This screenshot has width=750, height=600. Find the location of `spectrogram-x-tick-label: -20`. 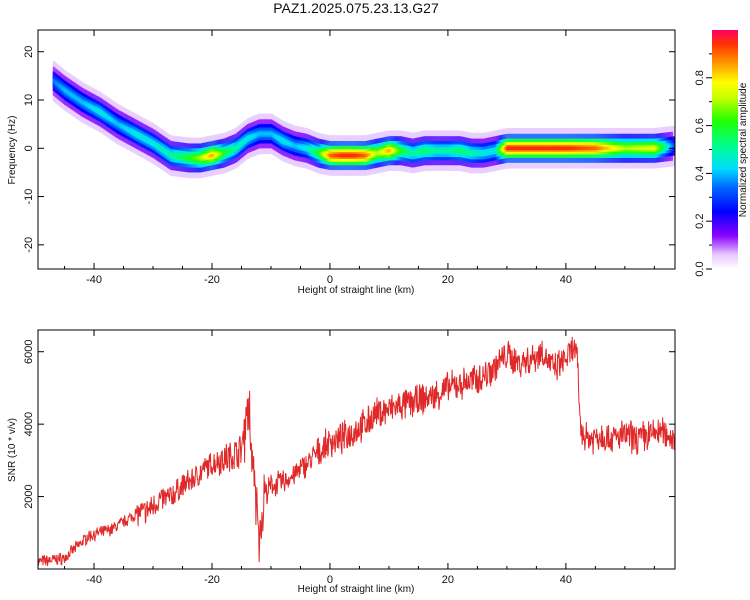

spectrogram-x-tick-label: -20 is located at coordinates (212, 280).